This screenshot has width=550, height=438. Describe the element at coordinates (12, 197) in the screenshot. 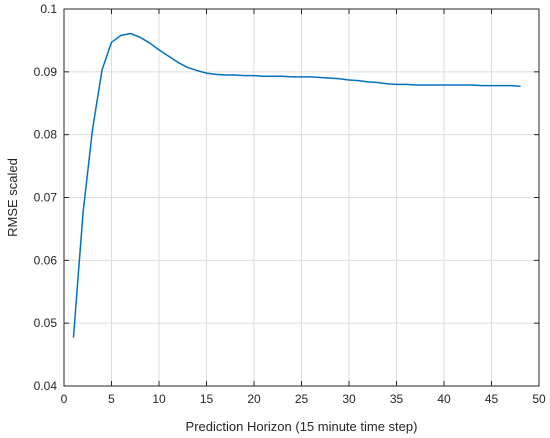

I see `y-axis-label: RMSE scaled` at that location.